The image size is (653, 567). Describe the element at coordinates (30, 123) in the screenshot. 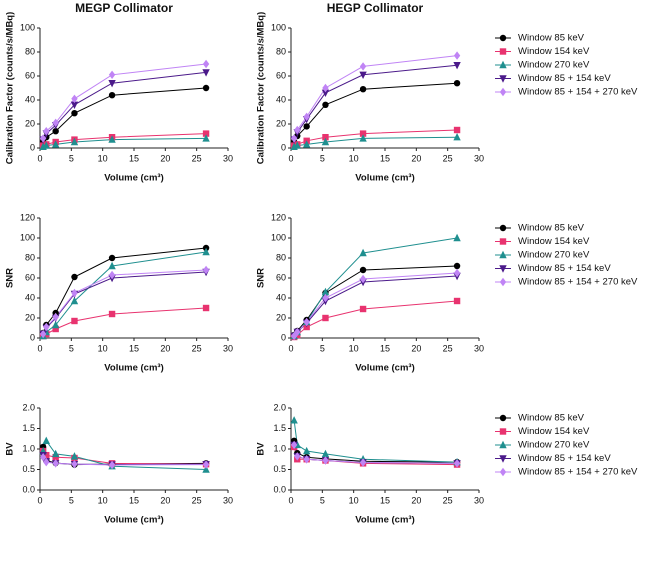

I see `y-tick-label: 20` at that location.